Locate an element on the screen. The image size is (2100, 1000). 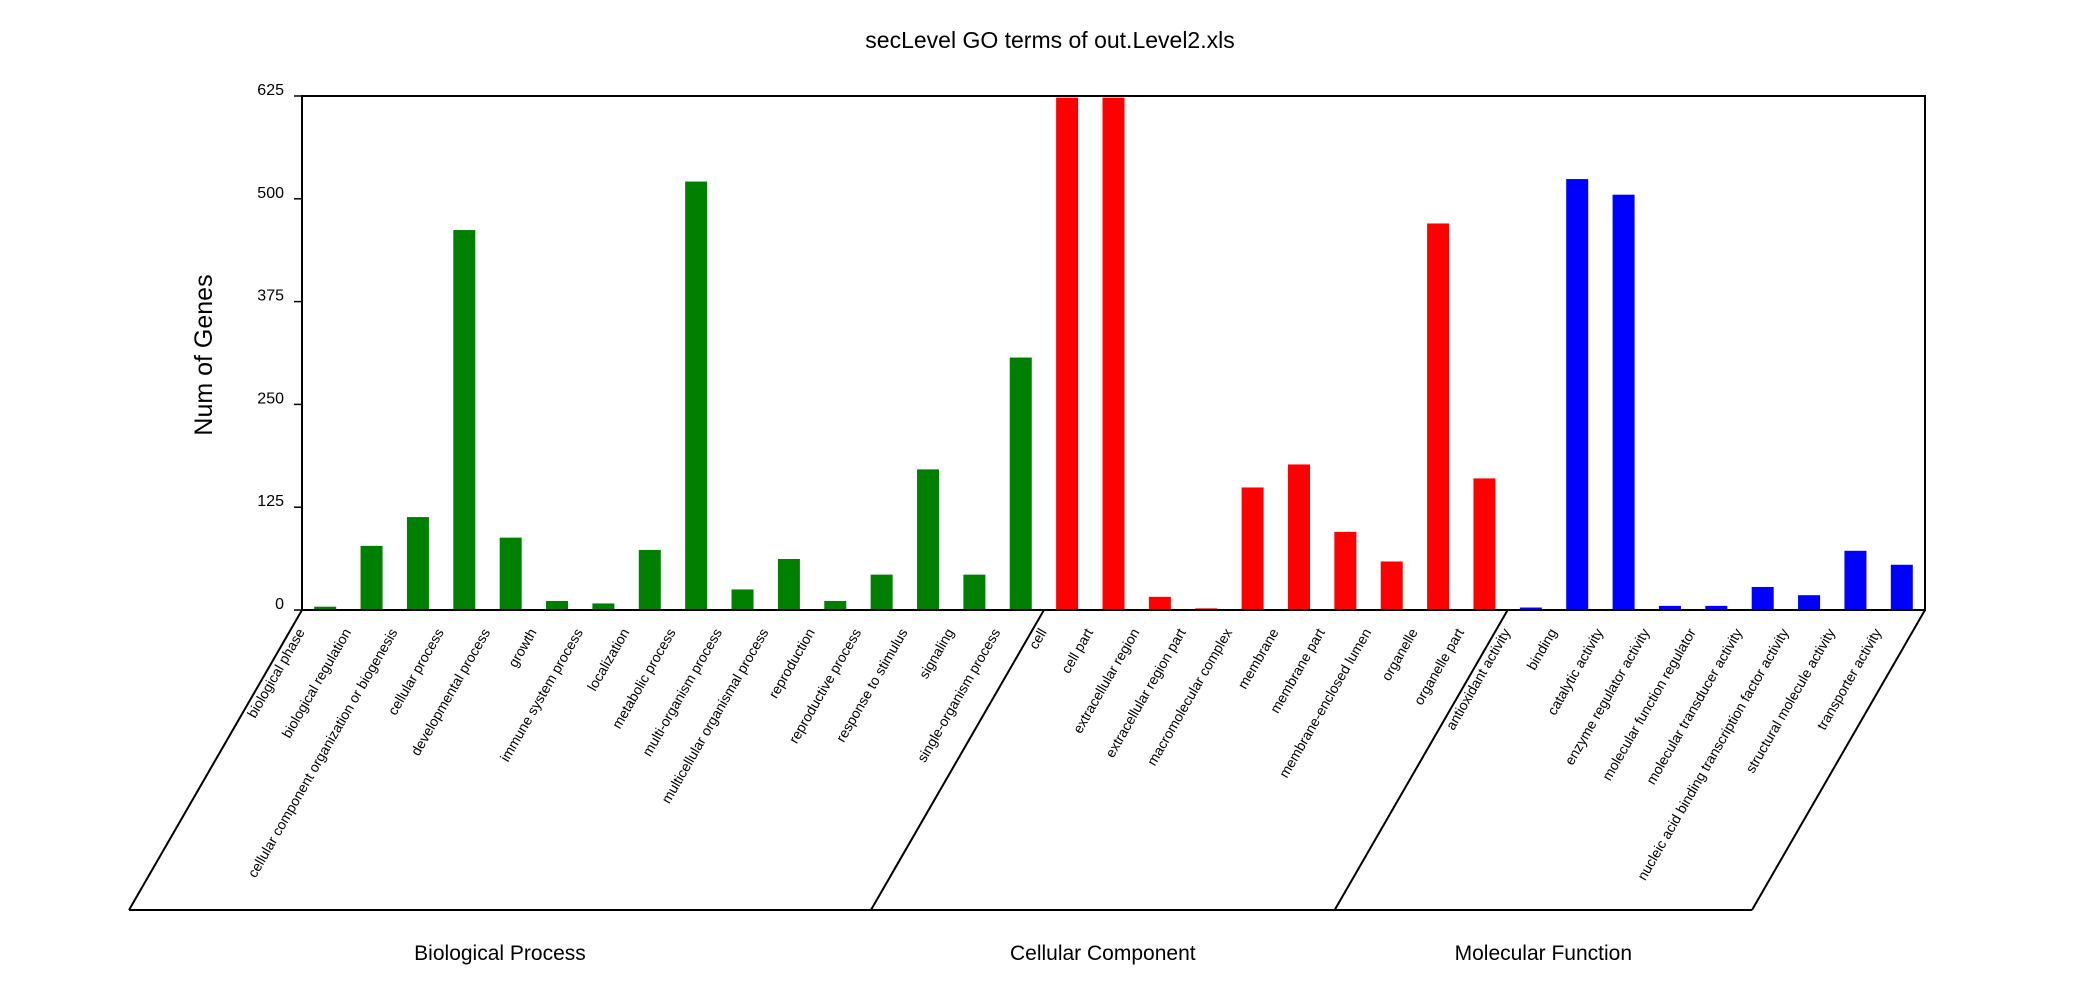
y-tick-label: 500 is located at coordinates (270, 193).